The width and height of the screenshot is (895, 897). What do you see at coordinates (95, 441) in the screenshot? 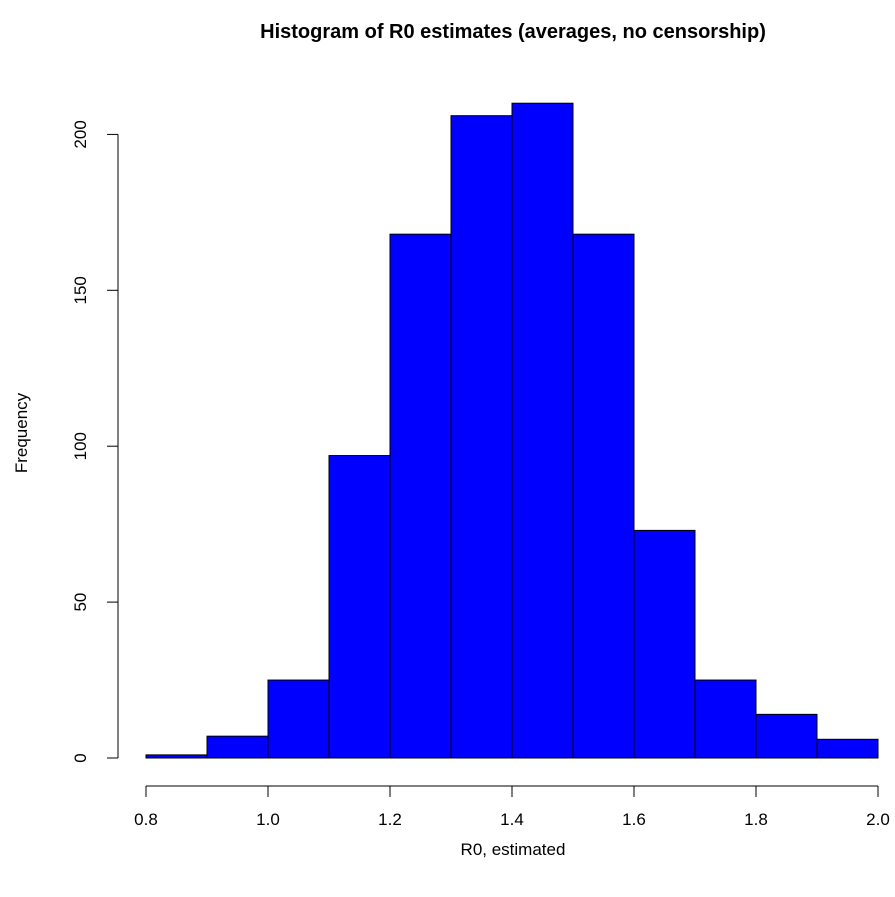
I see `y-axis: 0 50 100 150 200` at bounding box center [95, 441].